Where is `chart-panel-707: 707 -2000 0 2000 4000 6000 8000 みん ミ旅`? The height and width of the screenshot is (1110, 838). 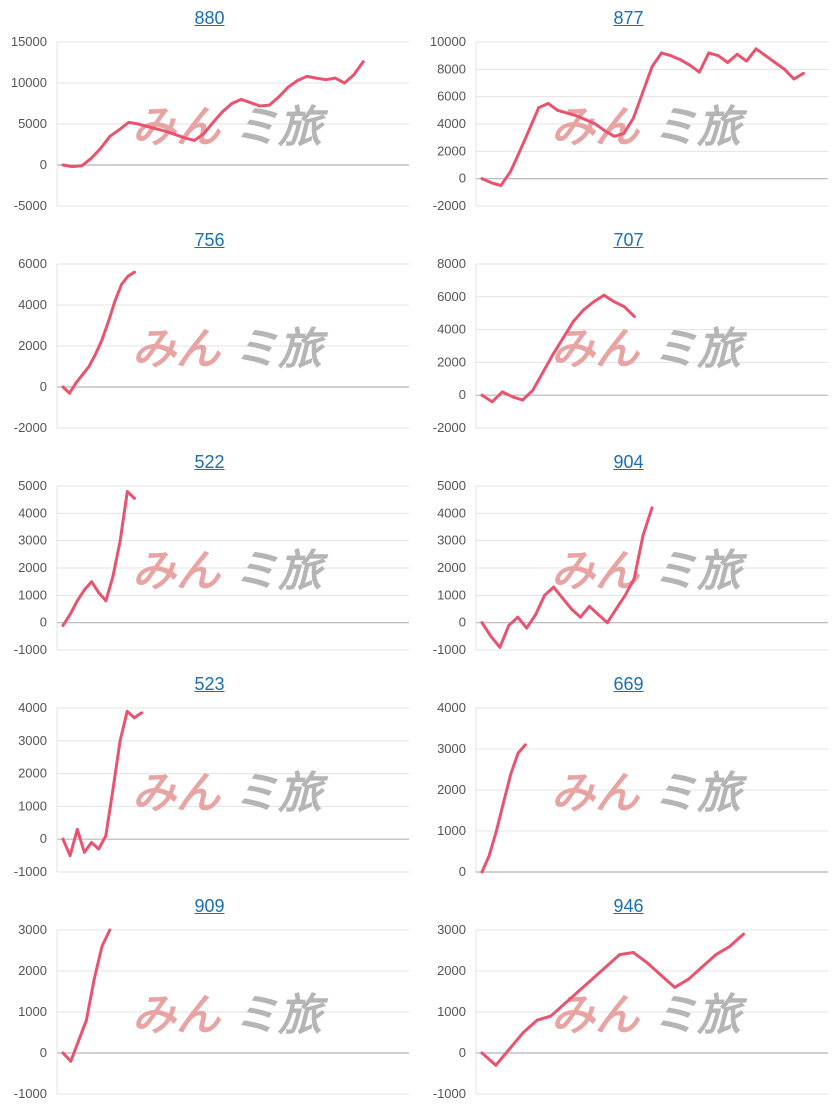
chart-panel-707: 707 -2000 0 2000 4000 6000 8000 みん ミ旅 is located at coordinates (628, 333).